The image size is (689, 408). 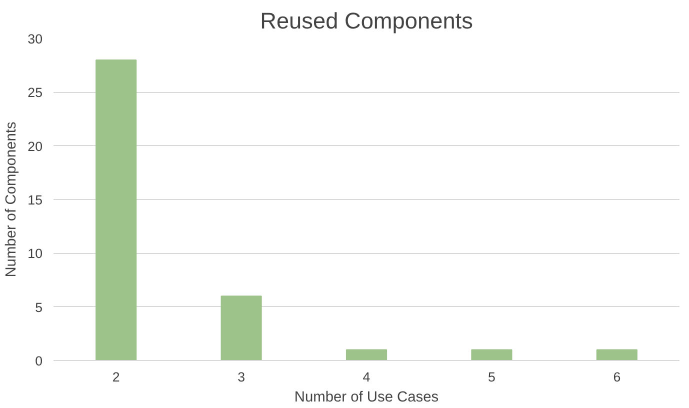 I want to click on y-axis-title: Number of Components, so click(x=12, y=200).